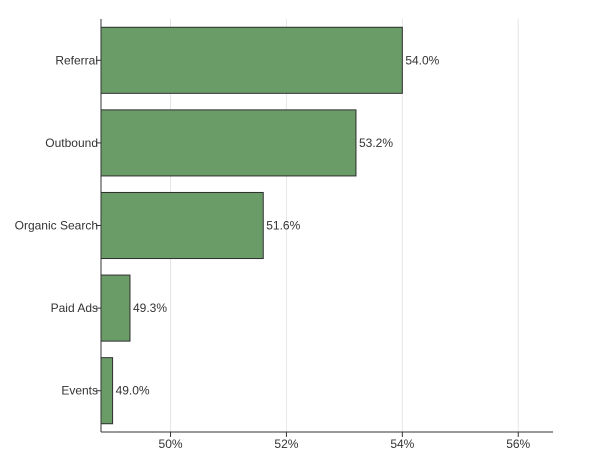 The width and height of the screenshot is (594, 472). What do you see at coordinates (518, 444) in the screenshot?
I see `x-tick-label: 56%` at bounding box center [518, 444].